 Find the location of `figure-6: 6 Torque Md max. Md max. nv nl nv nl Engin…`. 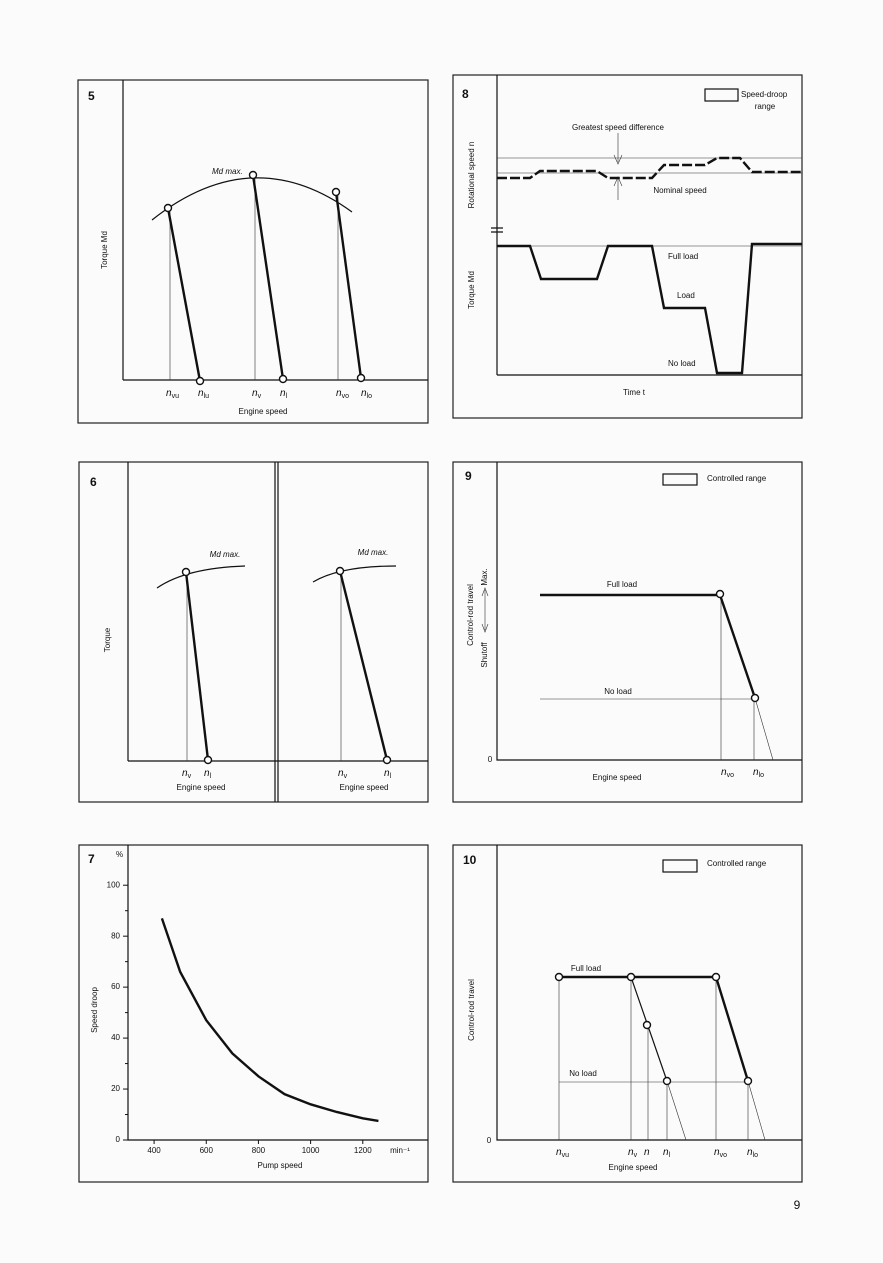

figure-6: 6 Torque Md max. Md max. nv nl nv nl Engin… is located at coordinates (253, 632).